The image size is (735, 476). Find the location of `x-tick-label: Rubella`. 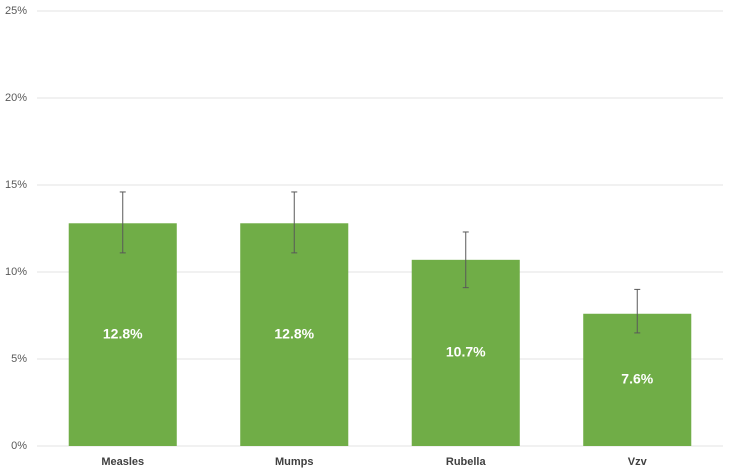

x-tick-label: Rubella is located at coordinates (466, 462).